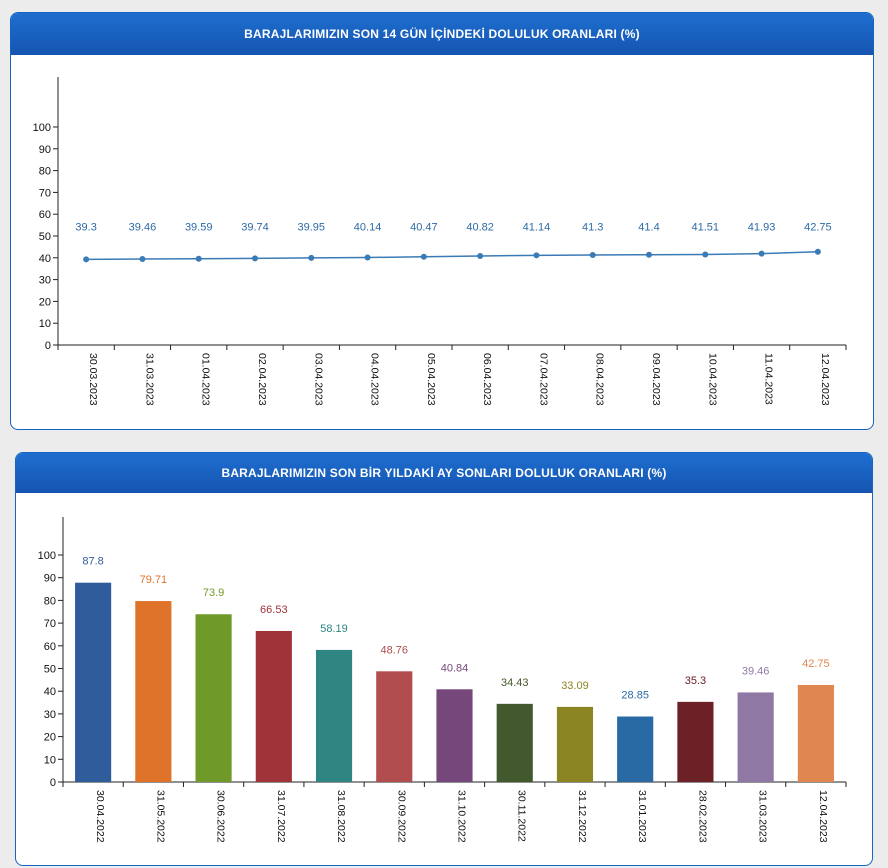 This screenshot has width=888, height=868. What do you see at coordinates (206, 379) in the screenshot?
I see `x-tick-label: 01.04.2023` at bounding box center [206, 379].